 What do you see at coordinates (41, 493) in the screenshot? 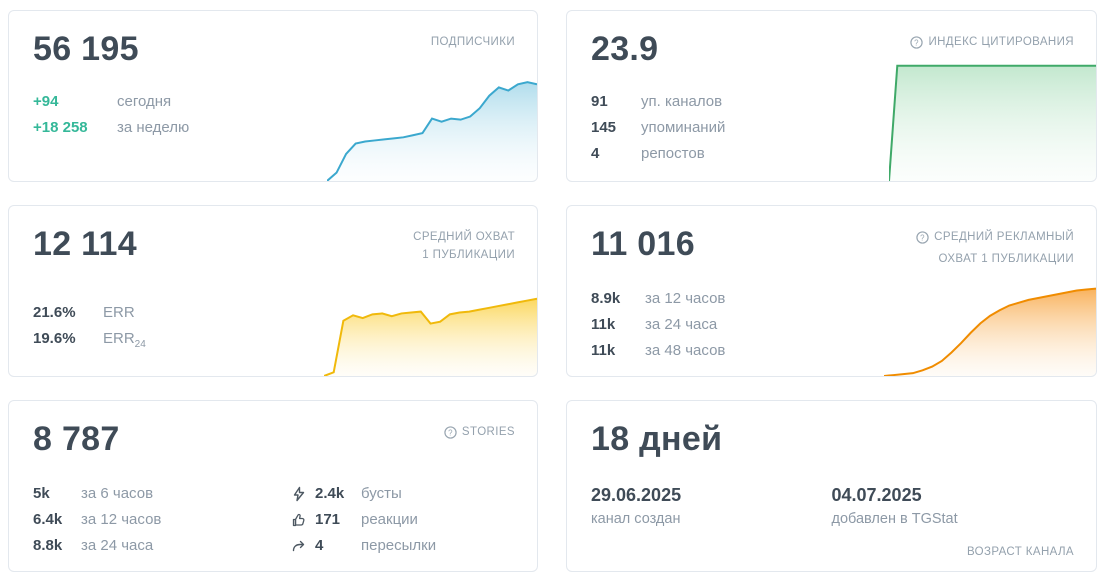
I see `stories-6h: 5k` at bounding box center [41, 493].